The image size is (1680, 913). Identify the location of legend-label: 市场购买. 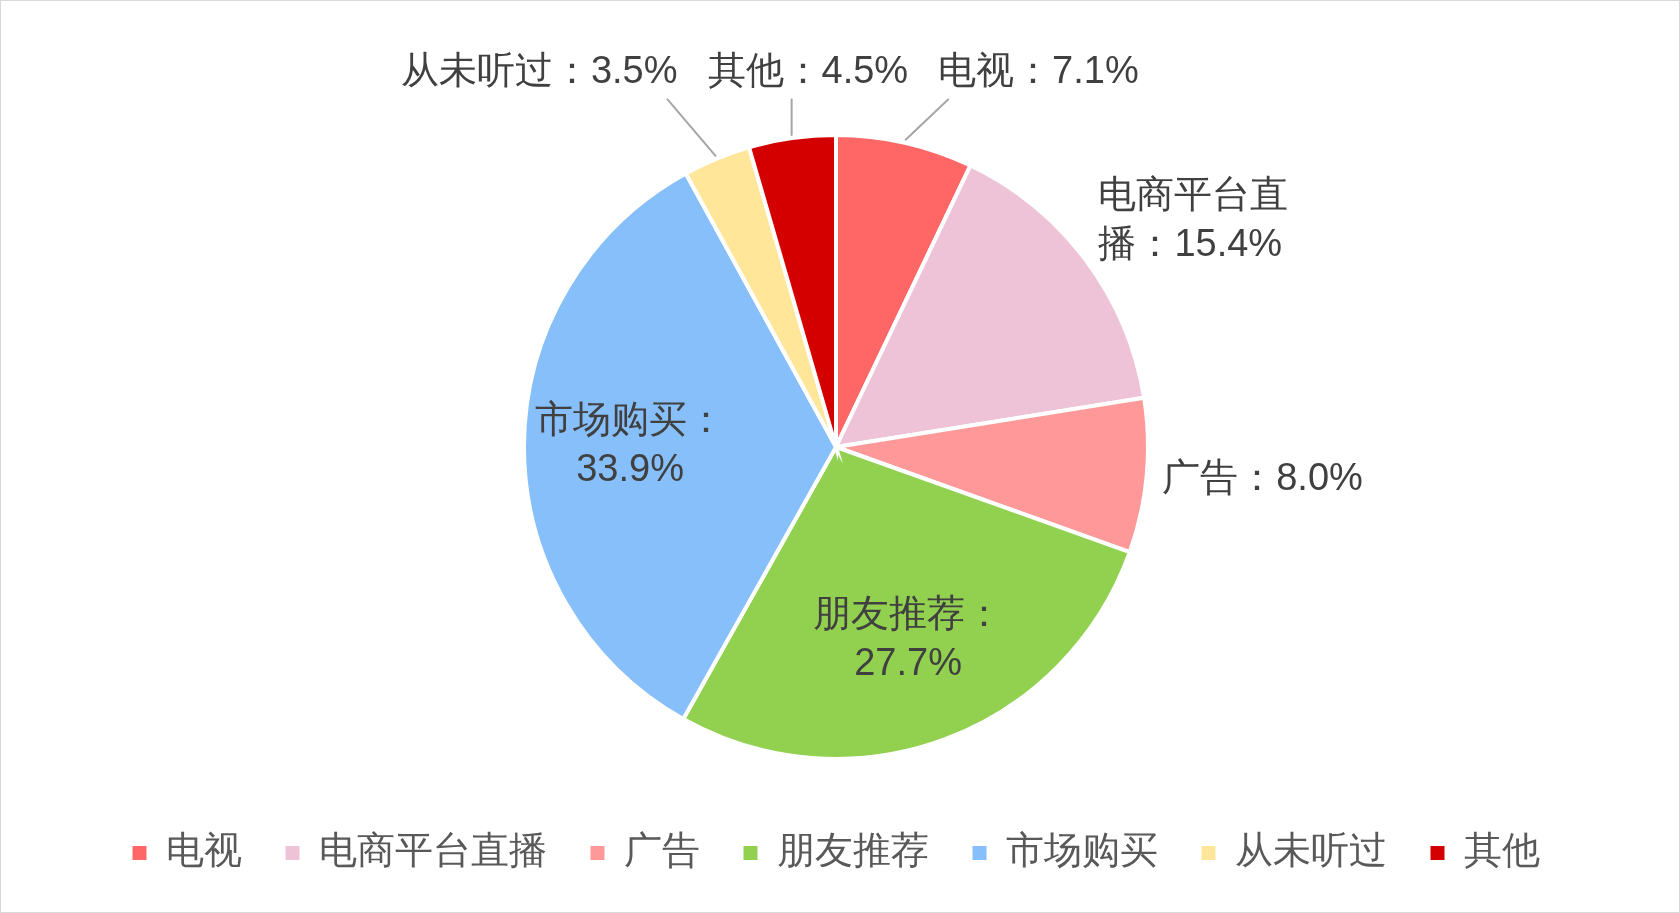
(1081, 850).